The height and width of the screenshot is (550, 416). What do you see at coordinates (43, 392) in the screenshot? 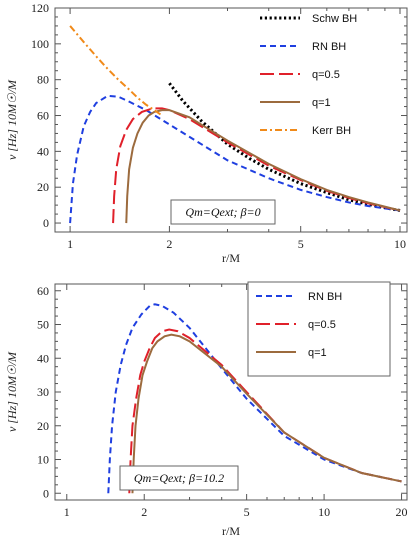
I see `y-tick-label: 30` at bounding box center [43, 392].